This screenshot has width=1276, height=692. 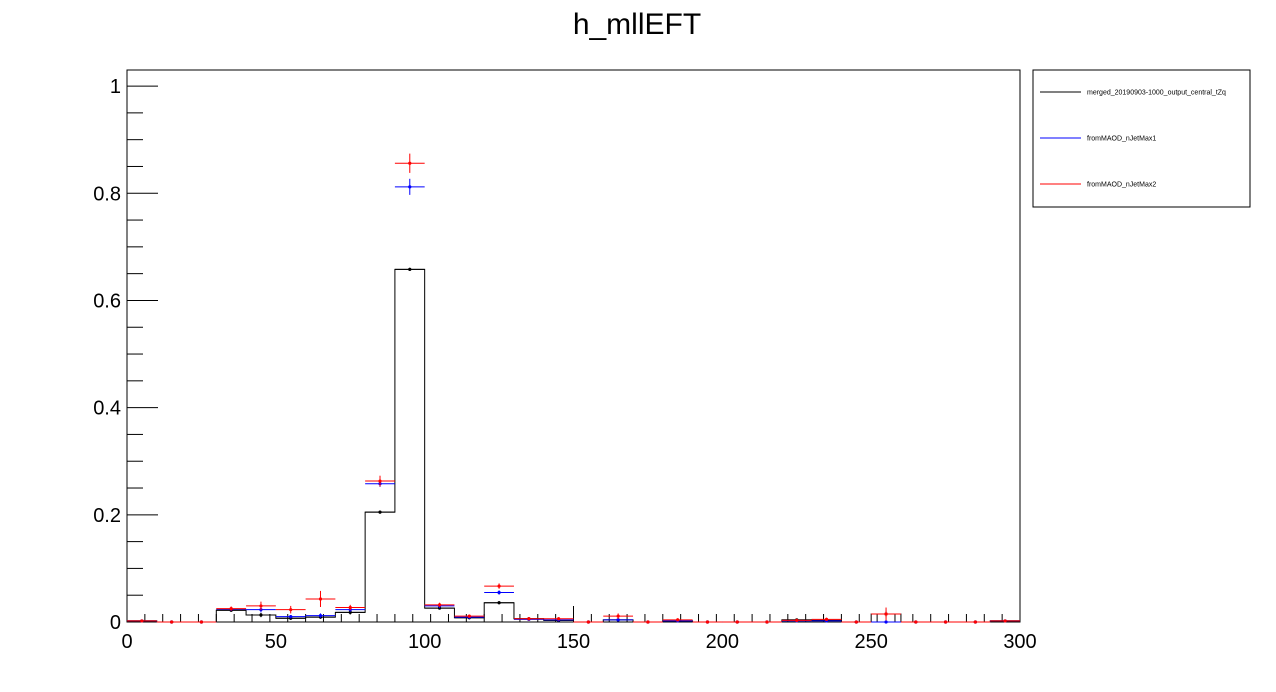 What do you see at coordinates (107, 194) in the screenshot?
I see `y-tick-label: 0.8` at bounding box center [107, 194].